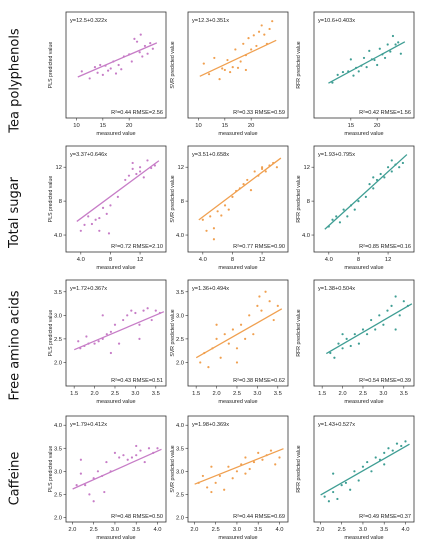 This screenshot has height=550, width=430. What do you see at coordinates (336, 21) in the screenshot?
I see `equation-label: y=10.6+0.403x` at bounding box center [336, 21].